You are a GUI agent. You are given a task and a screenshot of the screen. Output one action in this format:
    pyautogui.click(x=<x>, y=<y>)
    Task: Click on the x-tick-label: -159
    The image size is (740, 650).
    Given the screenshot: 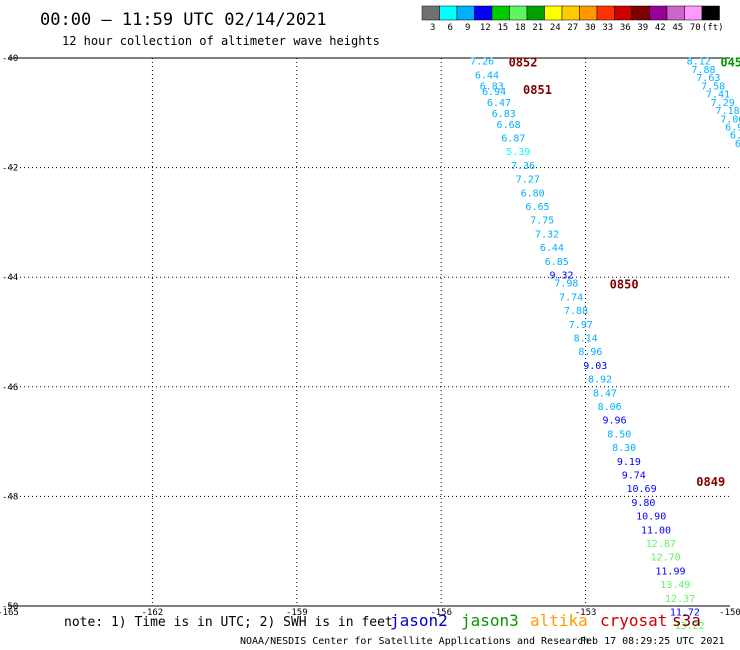 What is the action you would take?
    pyautogui.click(x=297, y=613)
    